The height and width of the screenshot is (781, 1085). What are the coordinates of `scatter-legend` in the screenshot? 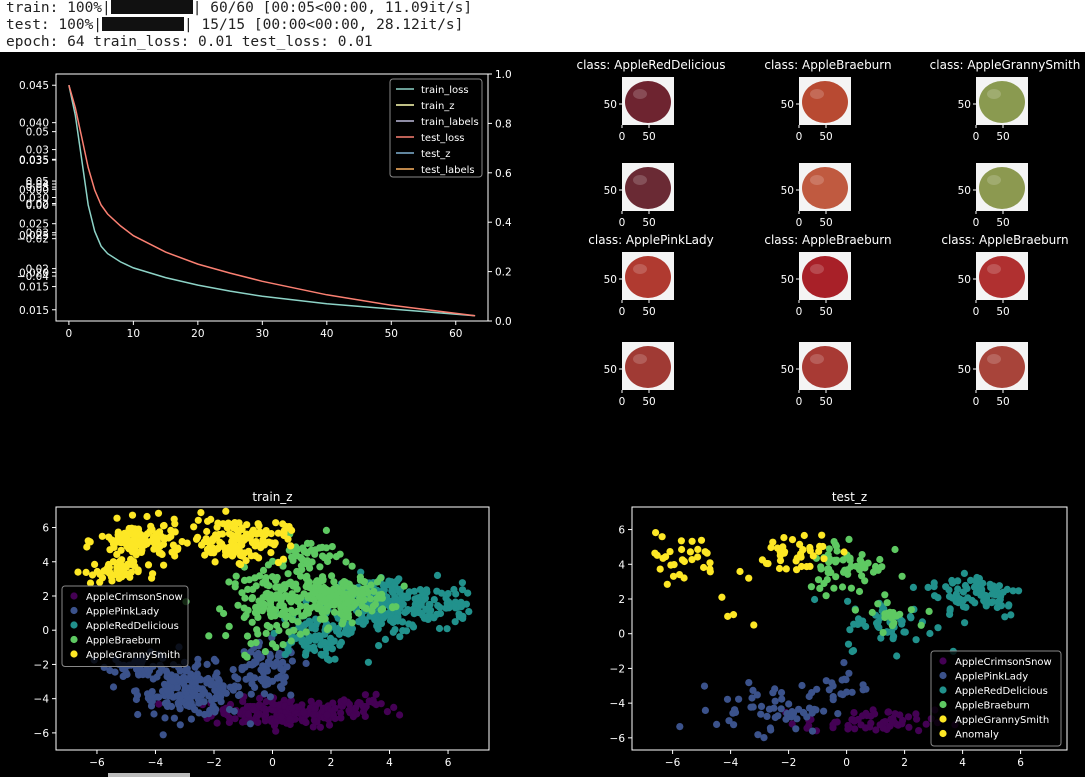 It's located at (125, 626).